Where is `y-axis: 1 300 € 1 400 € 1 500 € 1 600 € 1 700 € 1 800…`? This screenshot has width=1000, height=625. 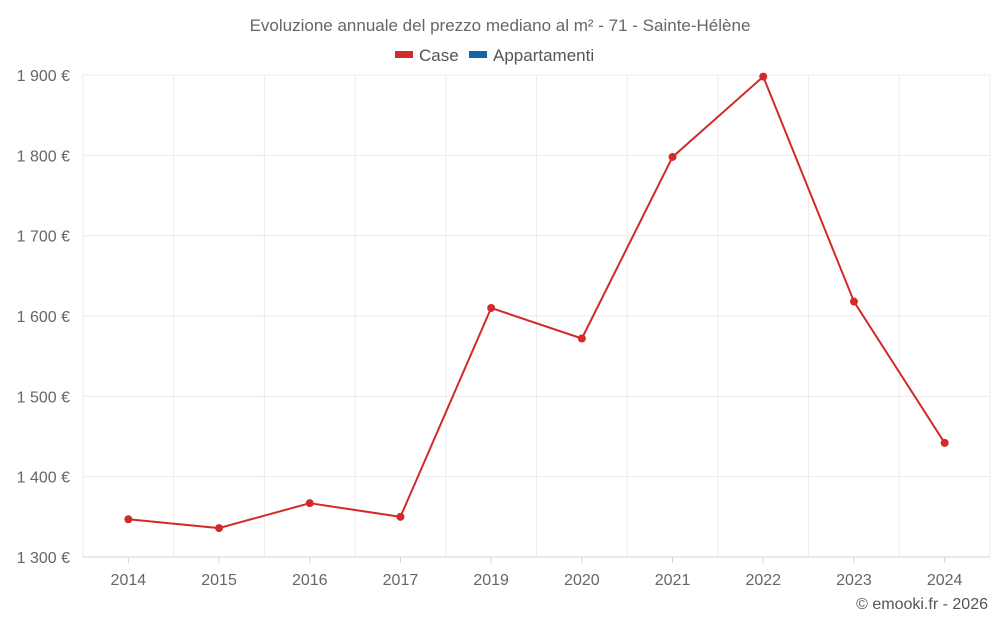
y-axis: 1 300 € 1 400 € 1 500 € 1 600 € 1 700 € 1 800… is located at coordinates (43, 317).